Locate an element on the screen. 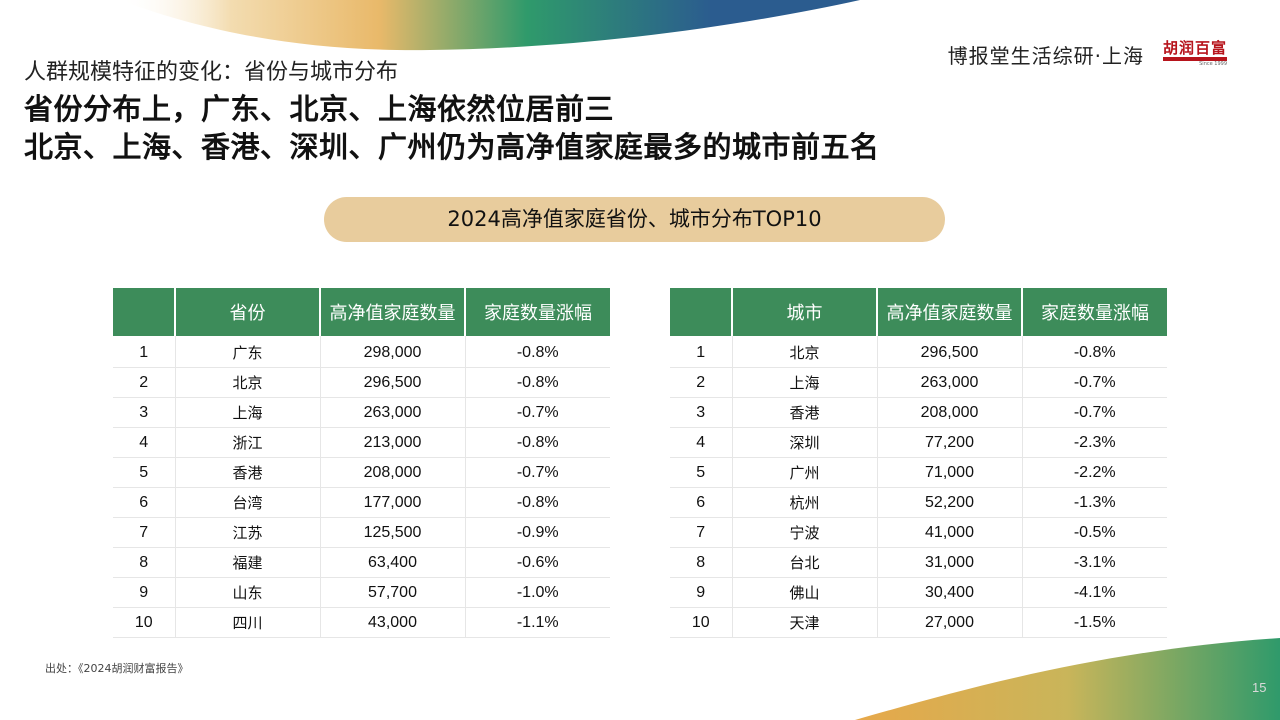 This screenshot has width=1280, height=720. table-row: 3 香港 208,000 -0.7% is located at coordinates (918, 412).